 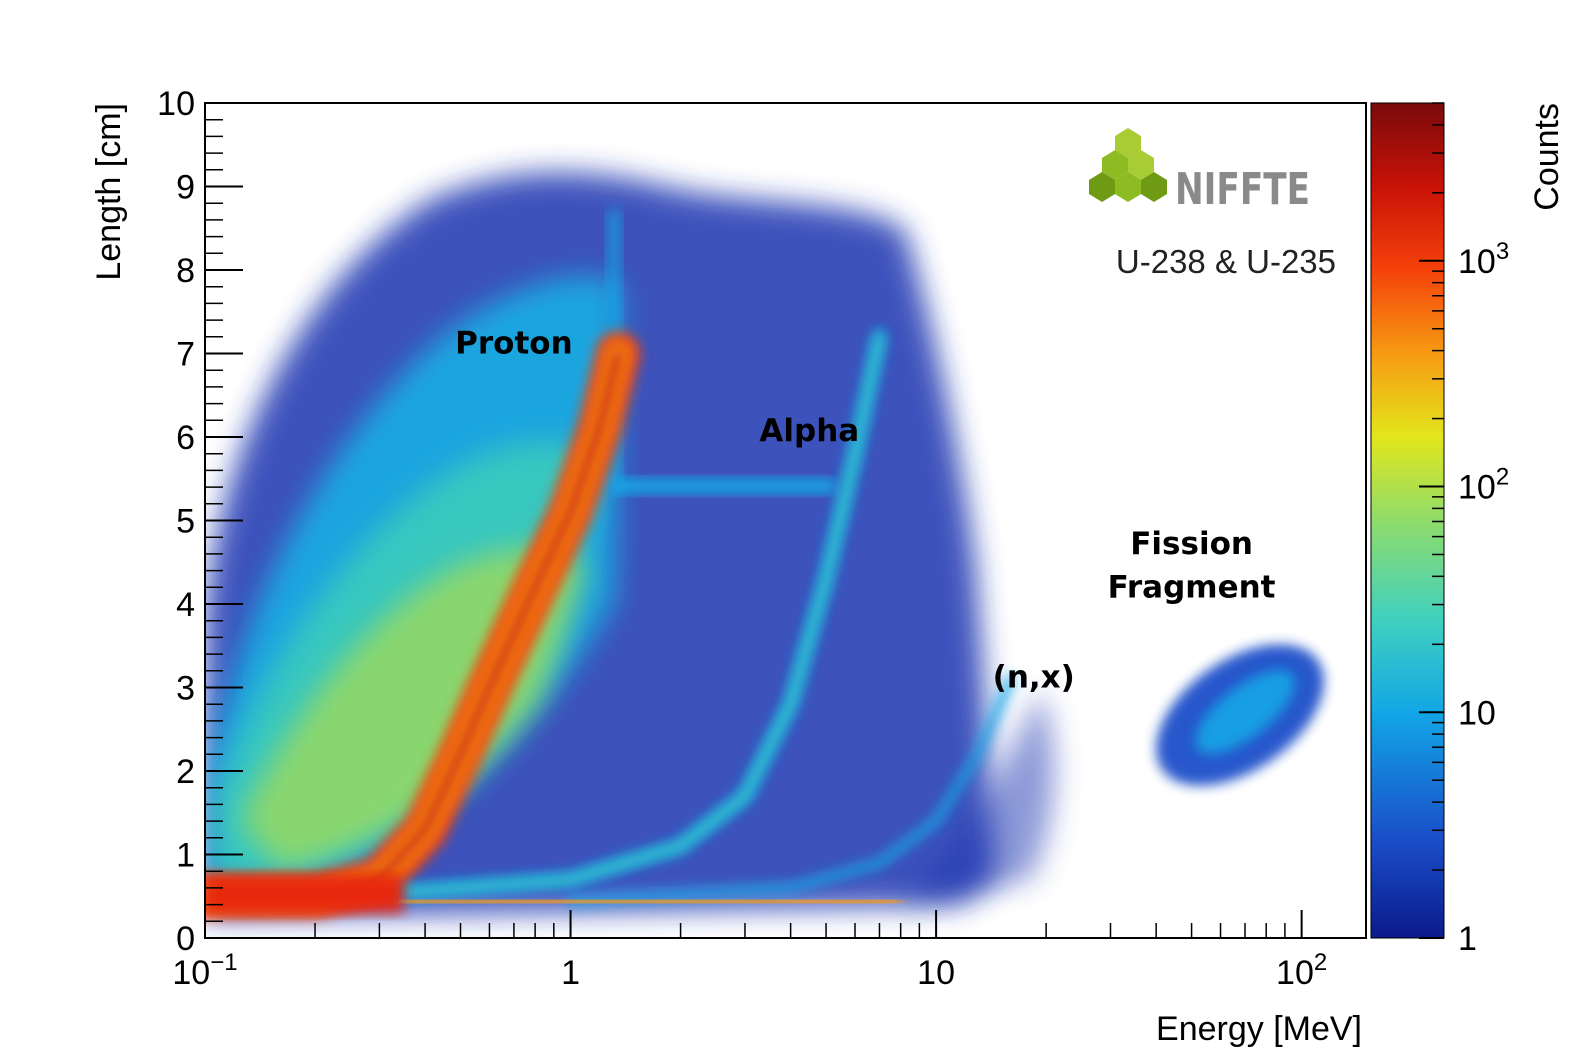 I want to click on niffte-logo: NIFFTE, so click(x=1199, y=171).